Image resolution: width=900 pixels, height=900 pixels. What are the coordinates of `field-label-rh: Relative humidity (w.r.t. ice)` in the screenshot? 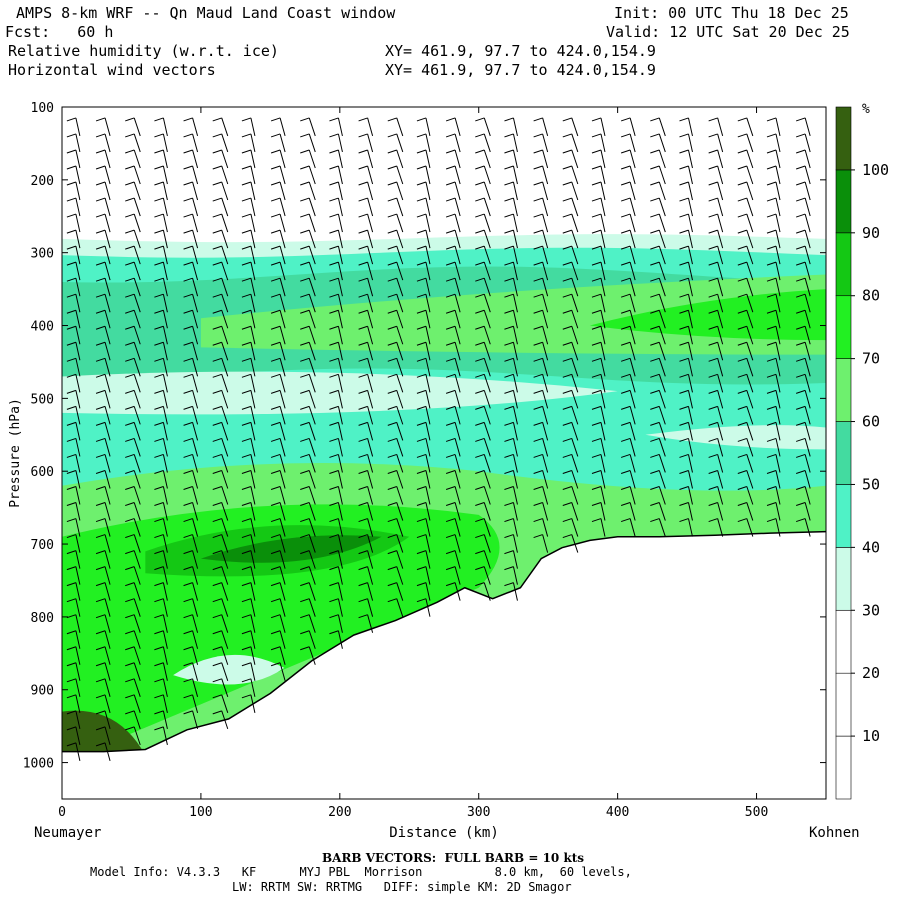 It's located at (143, 51).